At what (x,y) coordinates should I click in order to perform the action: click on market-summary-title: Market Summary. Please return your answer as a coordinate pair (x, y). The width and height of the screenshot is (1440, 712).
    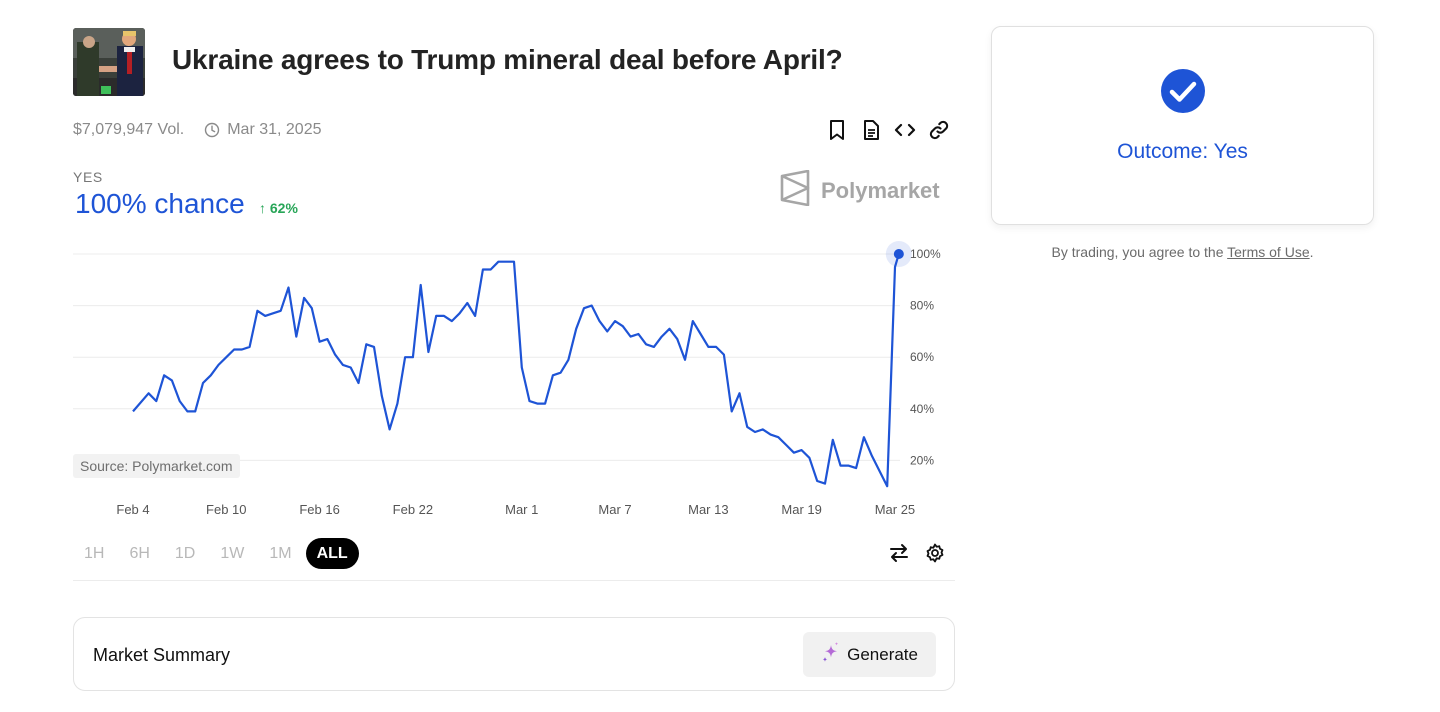
    Looking at the image, I should click on (162, 655).